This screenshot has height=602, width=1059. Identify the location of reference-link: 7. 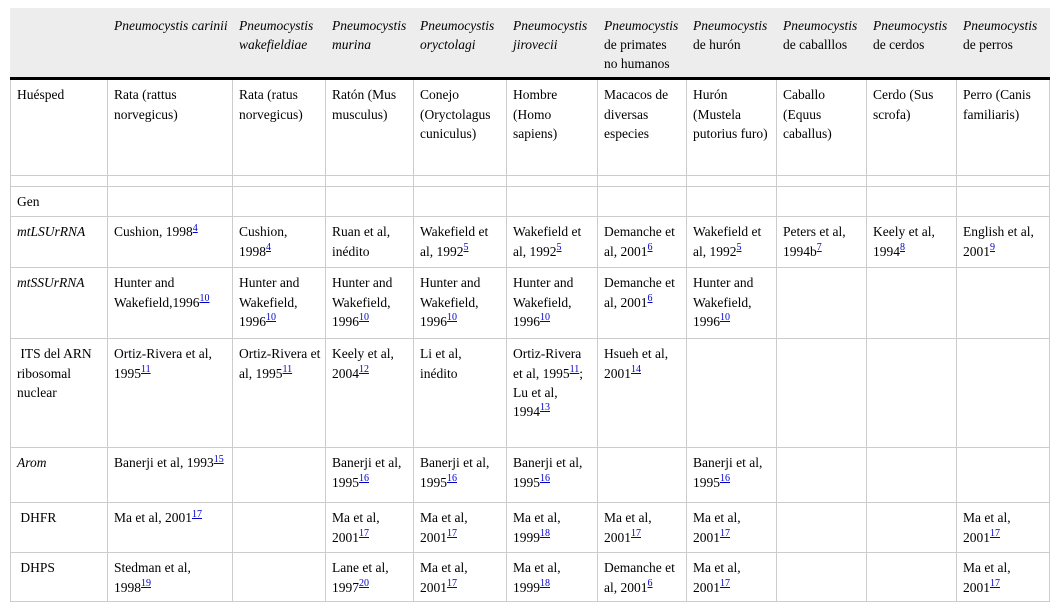
(819, 248).